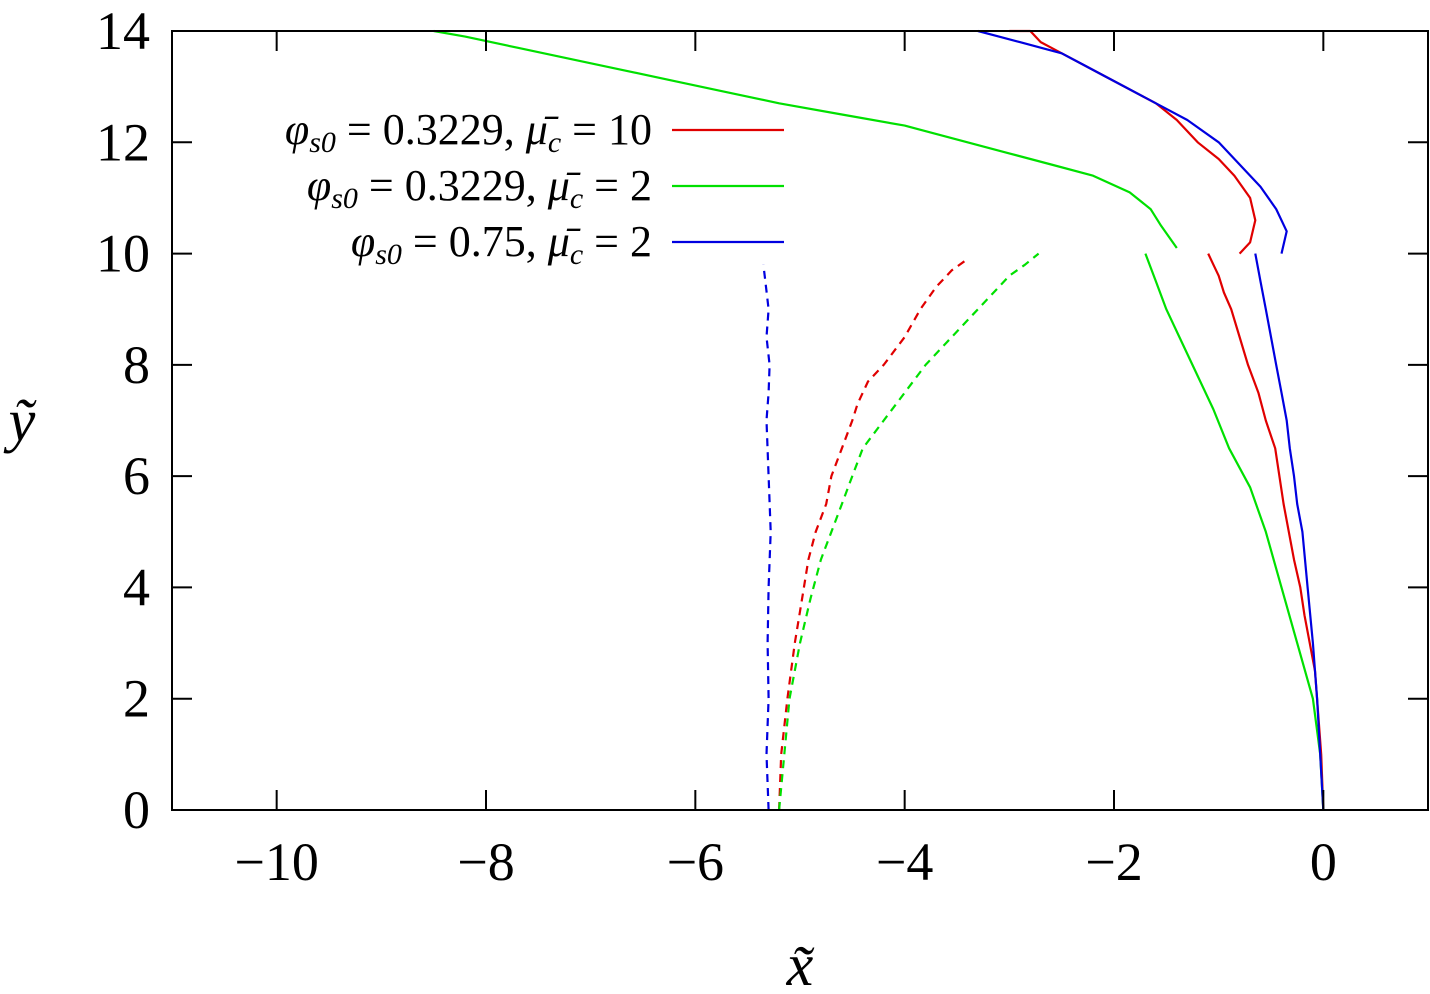 Image resolution: width=1430 pixels, height=994 pixels. What do you see at coordinates (873, 534) in the screenshot?
I see `series-line-2-dashed` at bounding box center [873, 534].